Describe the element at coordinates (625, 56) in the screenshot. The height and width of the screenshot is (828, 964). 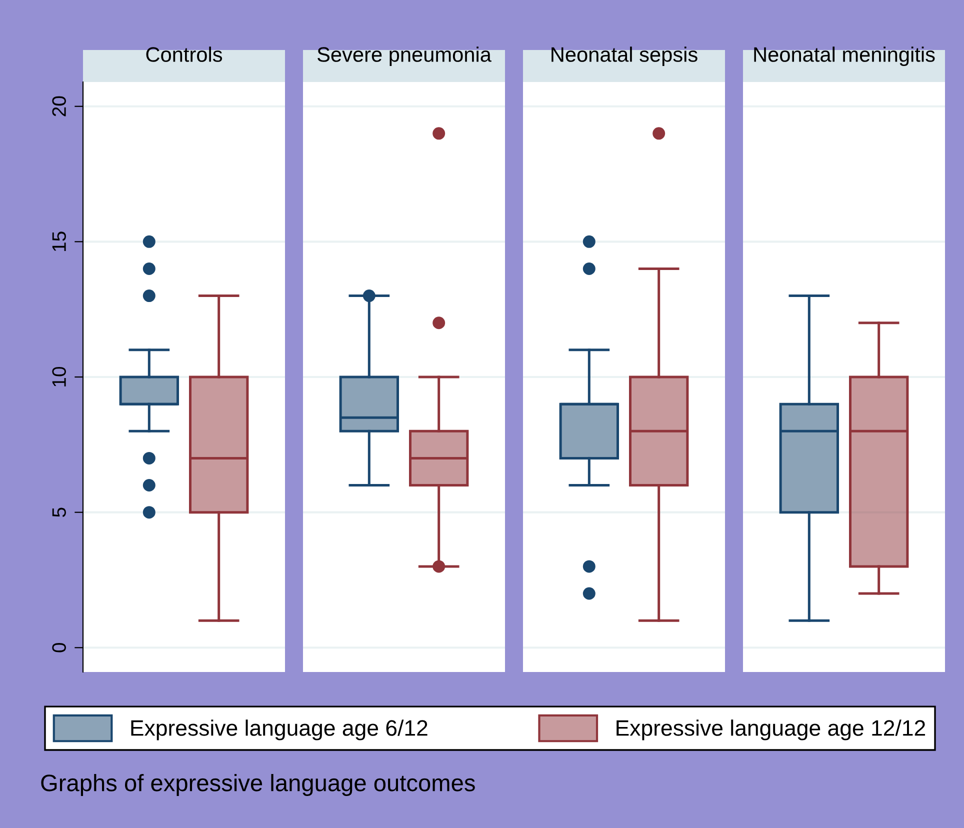
I see `x-tick-label: Neonatal sepsis` at that location.